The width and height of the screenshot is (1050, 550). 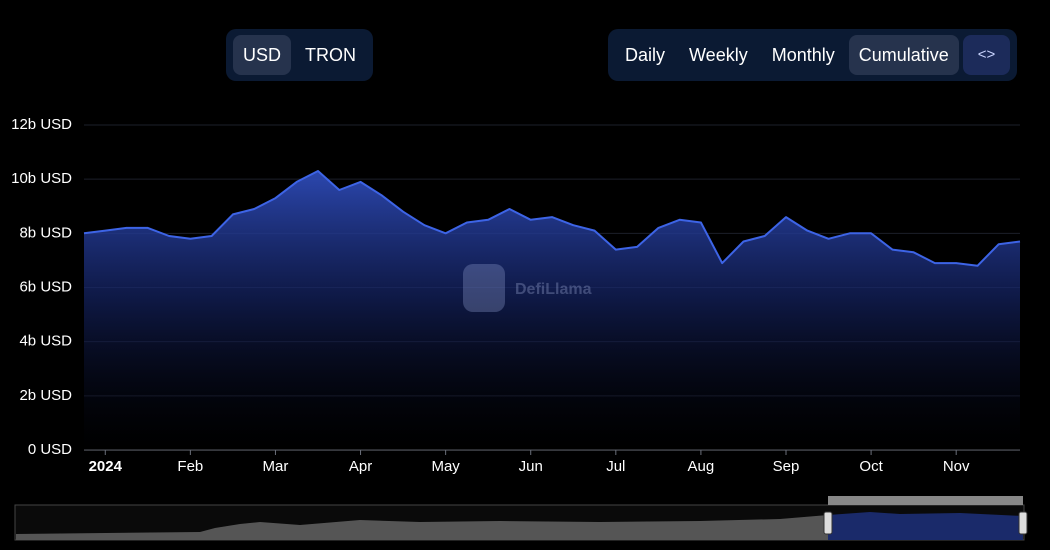 I want to click on x-tick-label: Feb, so click(x=190, y=466).